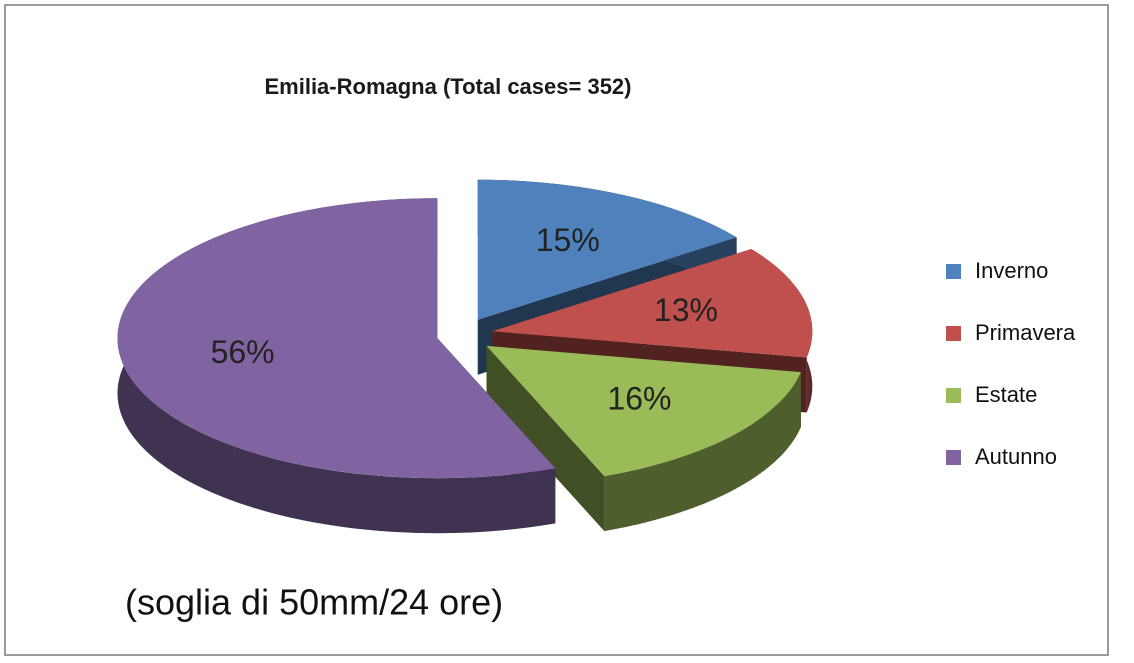 Image resolution: width=1134 pixels, height=663 pixels. What do you see at coordinates (545, 438) in the screenshot?
I see `slice-face` at bounding box center [545, 438].